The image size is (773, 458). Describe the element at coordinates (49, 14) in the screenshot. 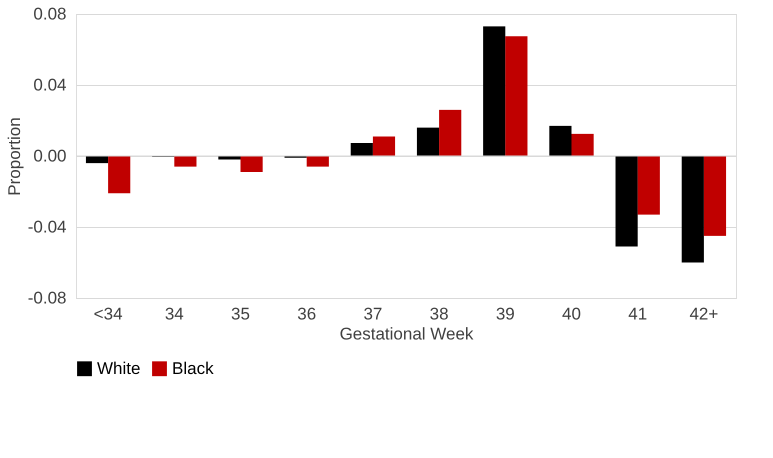

I see `y-tick-label: 0.08` at that location.